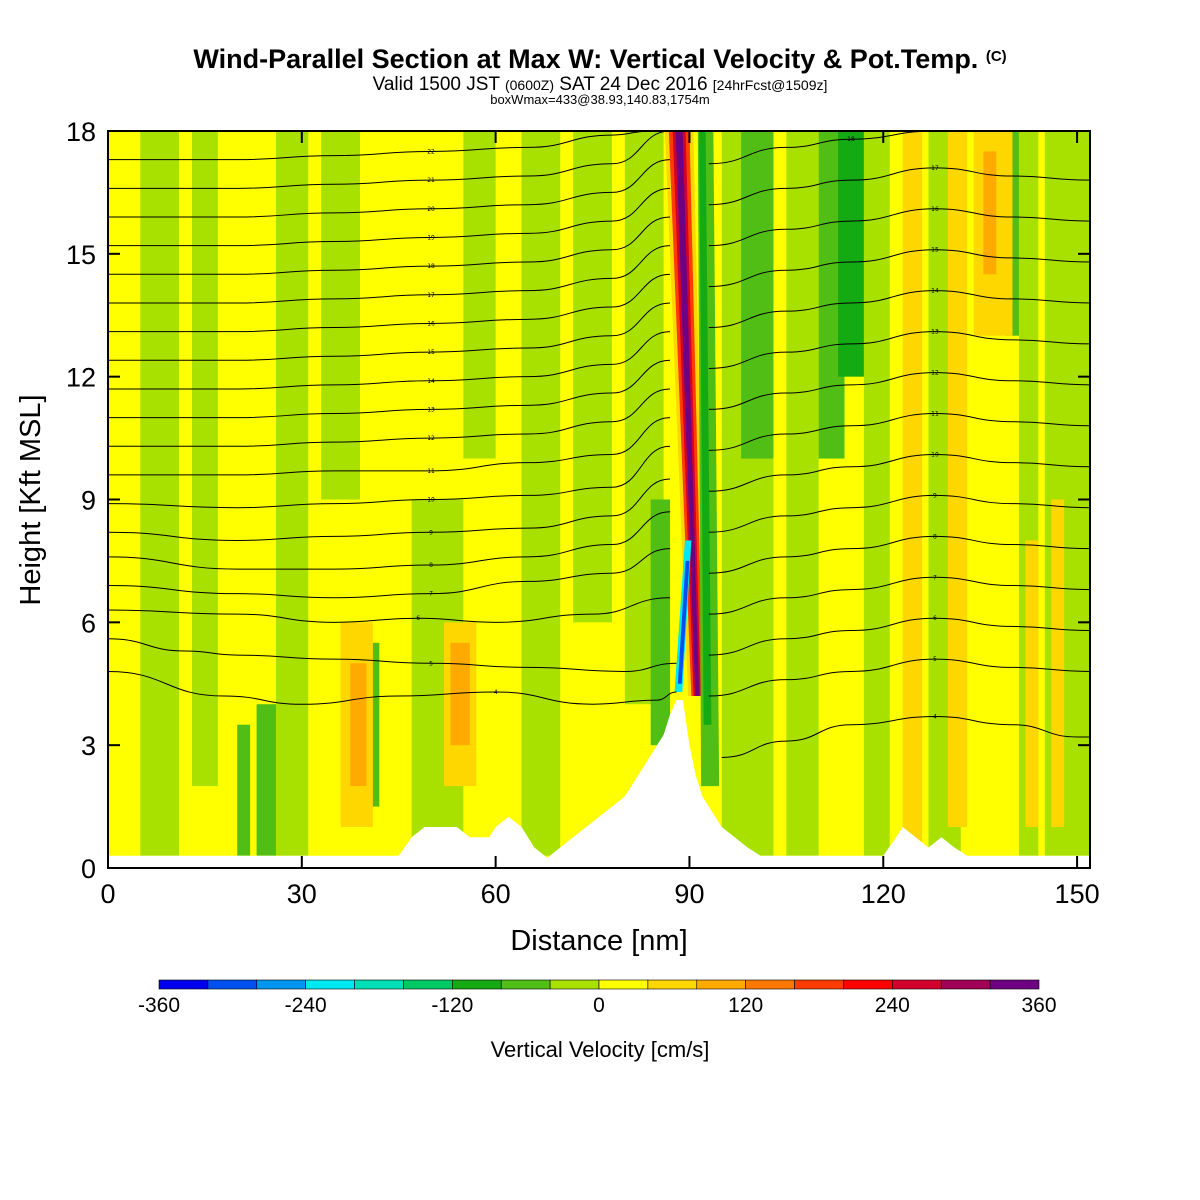 The width and height of the screenshot is (1200, 1200). I want to click on theta-contour-label-3: 7, so click(431, 594).